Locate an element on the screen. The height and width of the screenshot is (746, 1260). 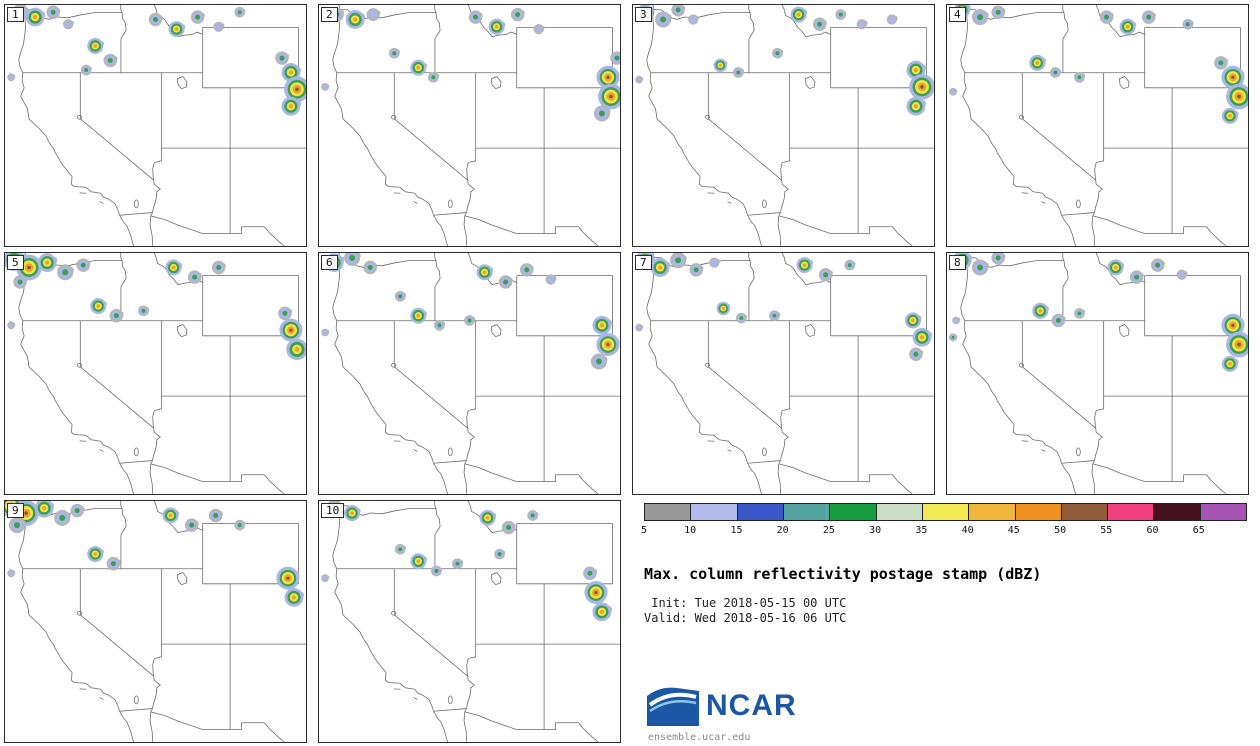
ensemble-member-panel-7: 7 is located at coordinates (783, 373).